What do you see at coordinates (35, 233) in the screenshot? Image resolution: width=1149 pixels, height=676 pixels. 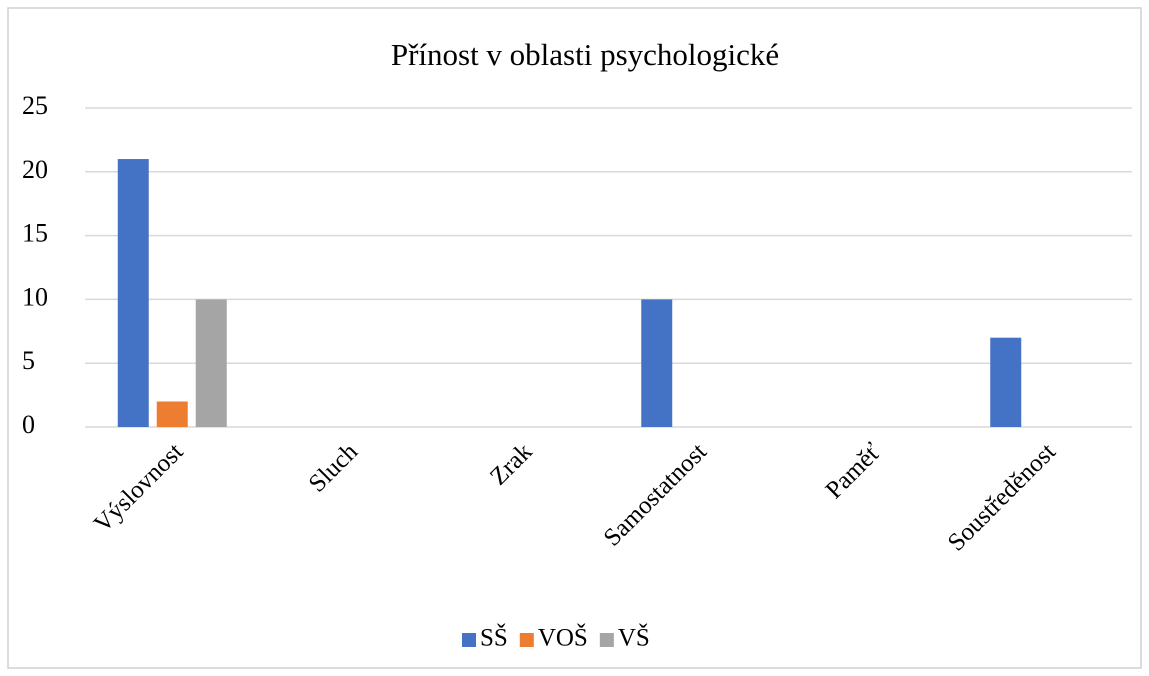 I see `y-tick-label: 15` at bounding box center [35, 233].